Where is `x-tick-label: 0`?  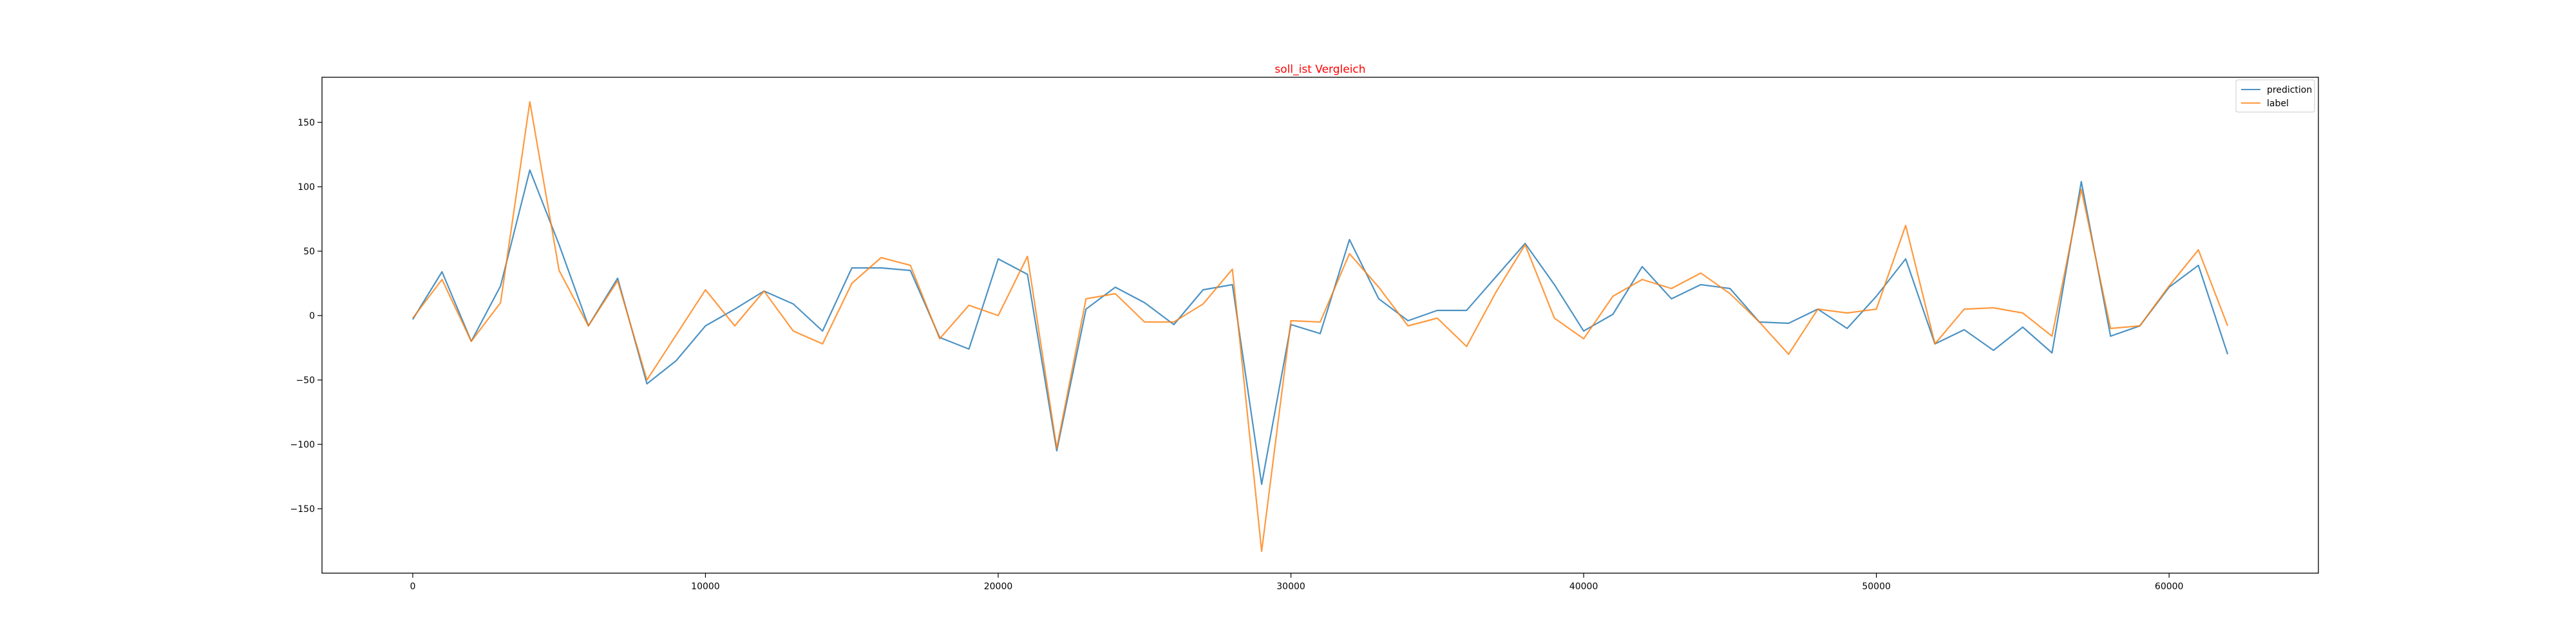 x-tick-label: 0 is located at coordinates (413, 587).